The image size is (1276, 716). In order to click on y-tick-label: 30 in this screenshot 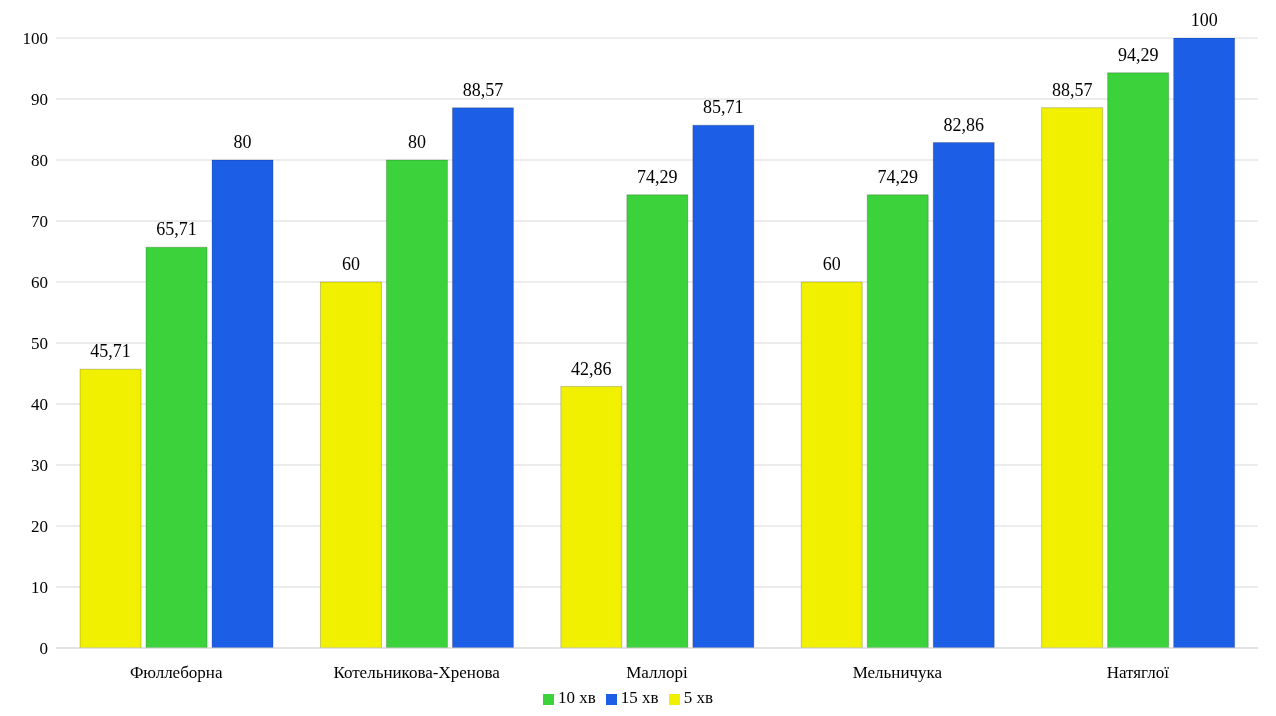, I will do `click(39, 466)`.